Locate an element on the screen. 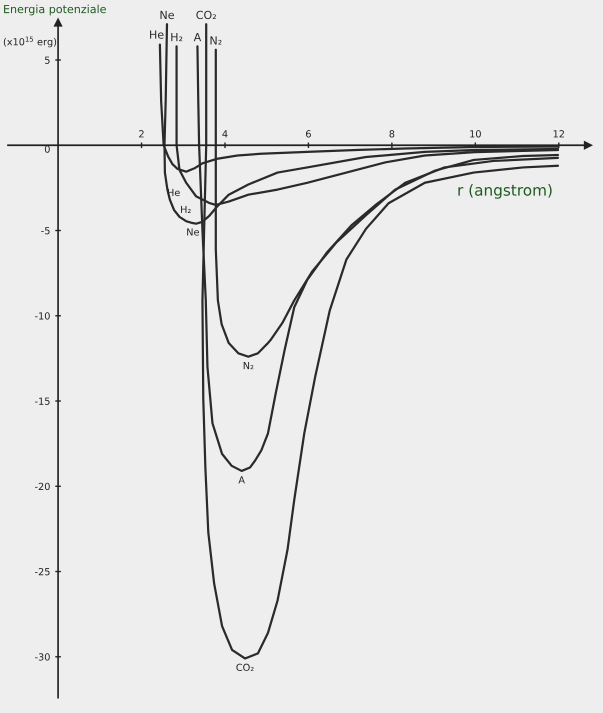 The image size is (603, 713). annotation: A is located at coordinates (241, 480).